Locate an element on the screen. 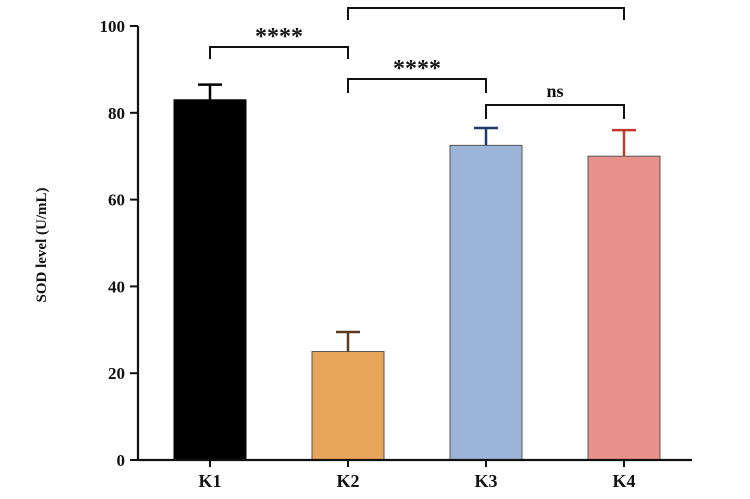  significance-label: ns is located at coordinates (554, 91).